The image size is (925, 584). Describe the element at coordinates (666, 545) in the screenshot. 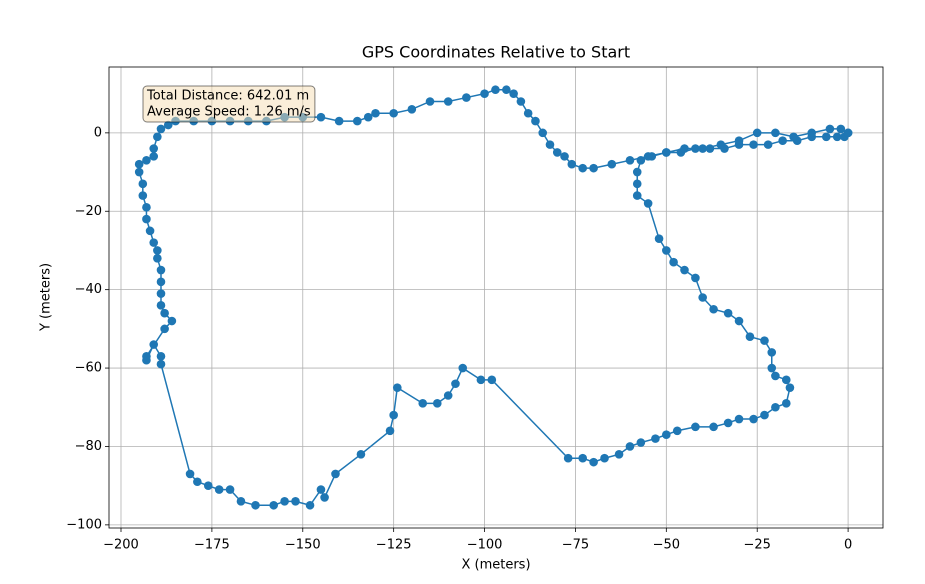

I see `x-tick-label: −50` at that location.